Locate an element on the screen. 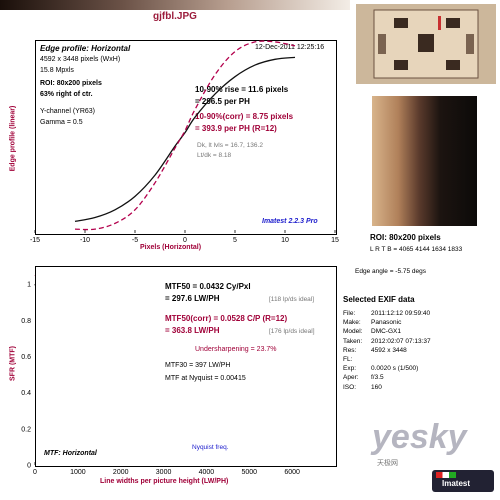 This screenshot has width=500, height=500. exif-key: Exp: is located at coordinates (350, 369).